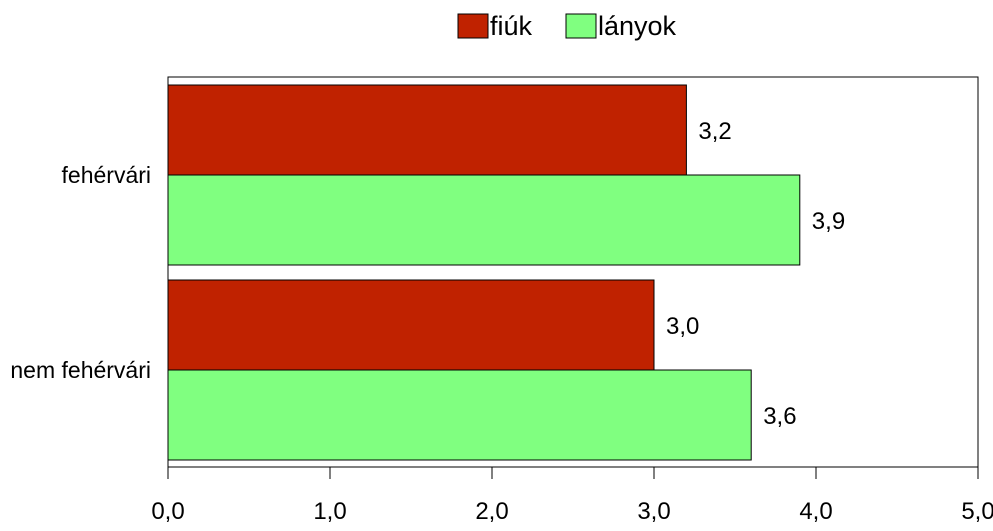 Image resolution: width=993 pixels, height=531 pixels. What do you see at coordinates (572, 496) in the screenshot?
I see `x-axis: 0,0 1,0 2,0 3,0 4,0 5,0` at bounding box center [572, 496].